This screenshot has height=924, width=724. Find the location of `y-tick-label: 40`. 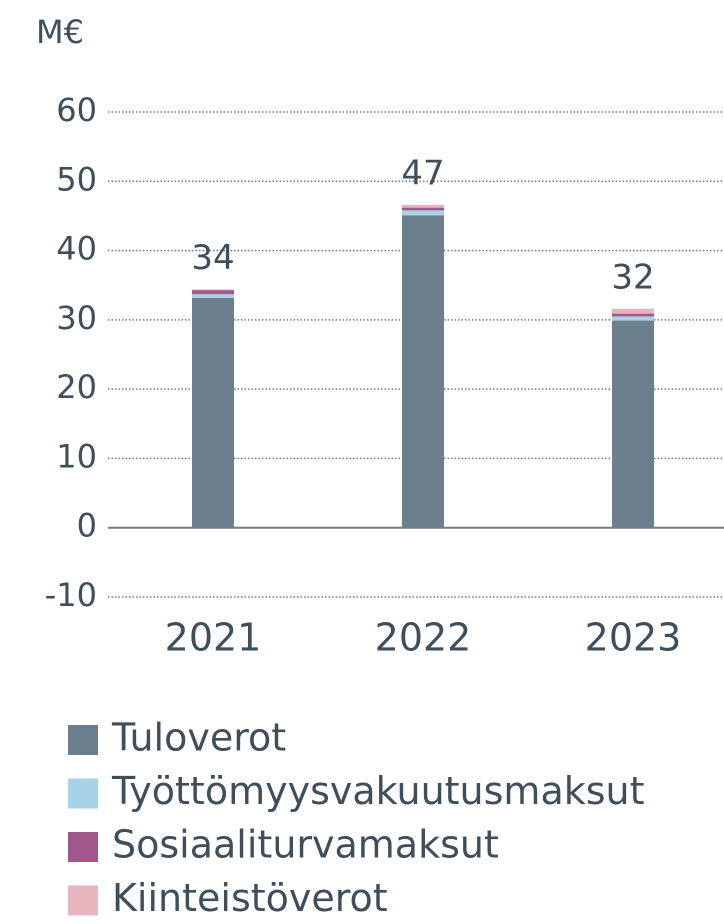

y-tick-label: 40 is located at coordinates (76, 249).